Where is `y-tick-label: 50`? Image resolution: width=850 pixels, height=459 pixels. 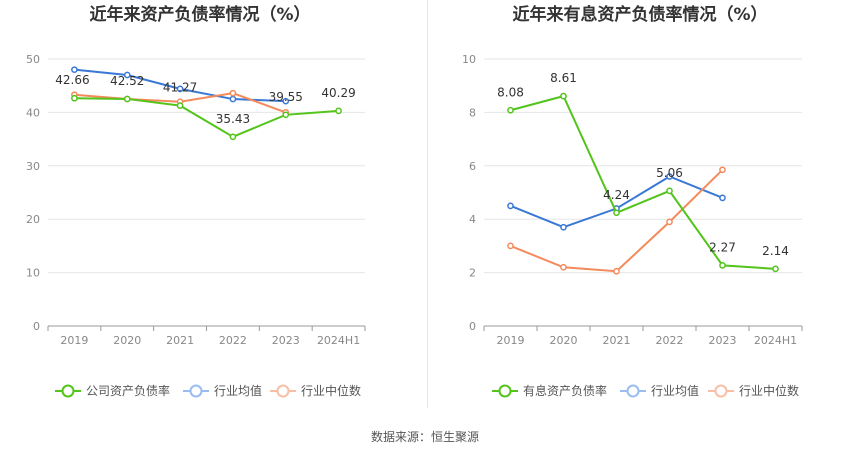
y-tick-label: 50 is located at coordinates (33, 59).